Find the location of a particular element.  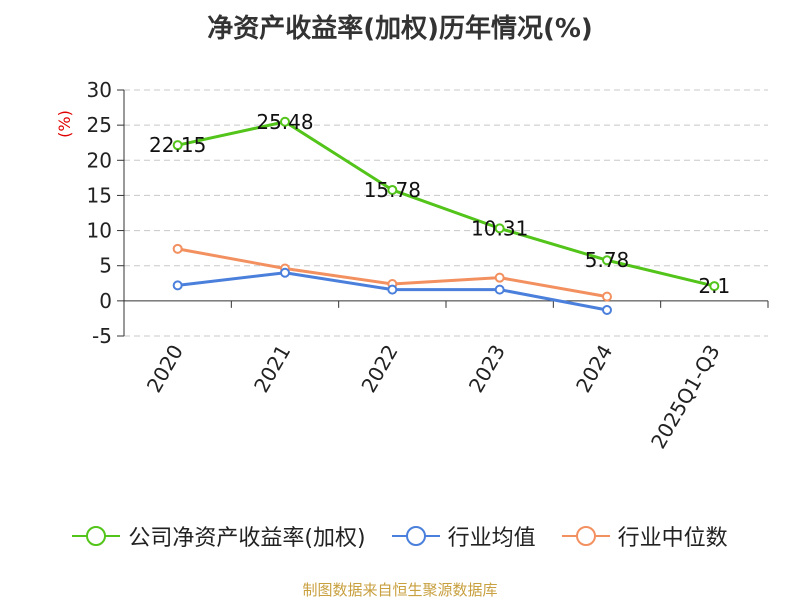

legend-marker-median is located at coordinates (585, 536).